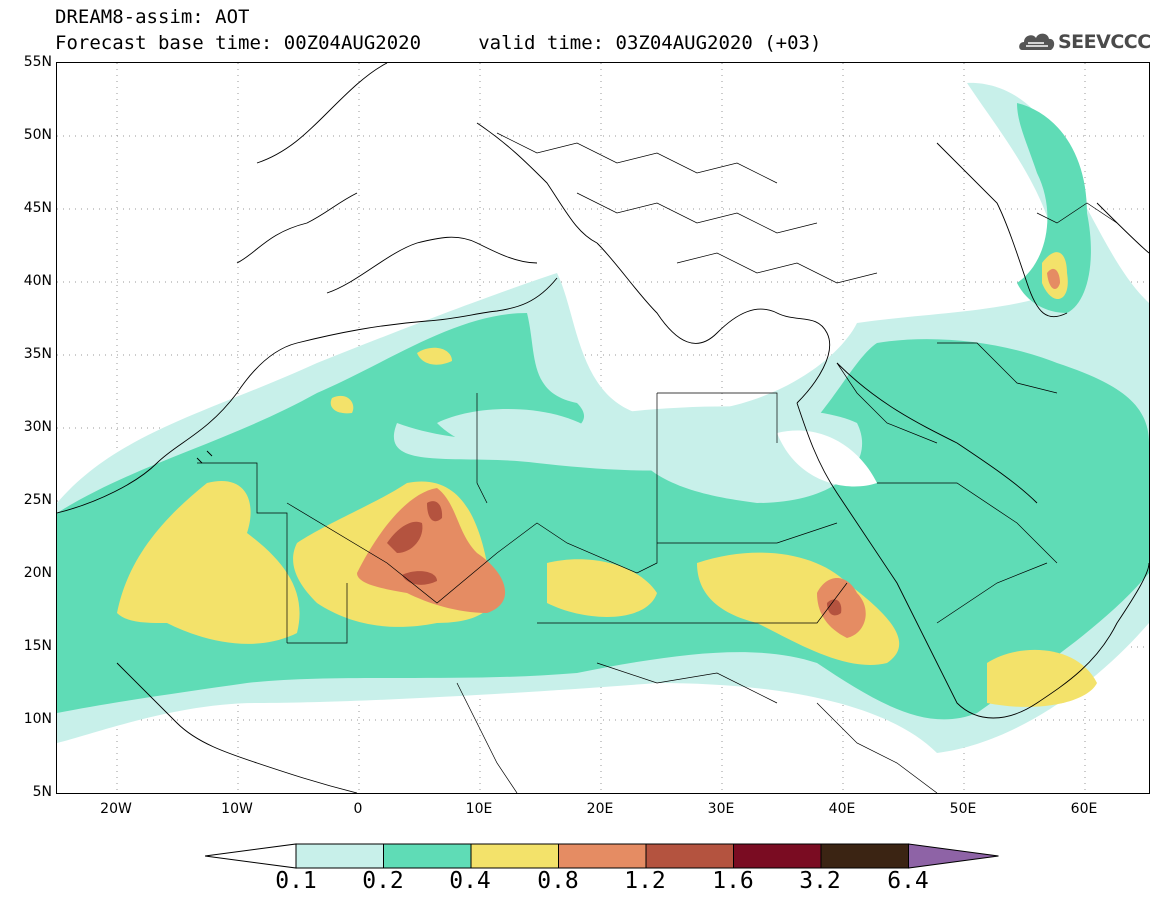 This screenshot has height=905, width=1165. Describe the element at coordinates (37, 135) in the screenshot. I see `lat-label: 50N` at that location.